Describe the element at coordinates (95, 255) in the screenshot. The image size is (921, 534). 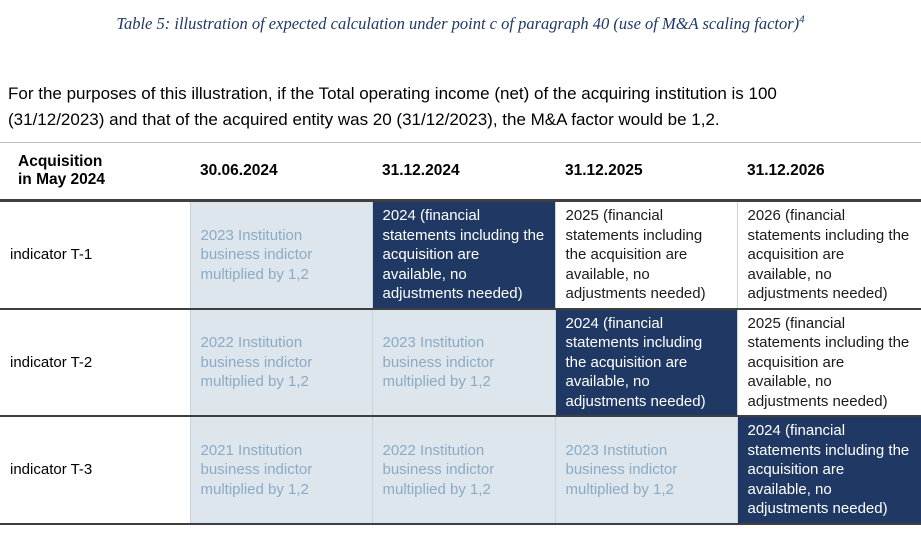
I see `row-label: indicator T-1` at that location.